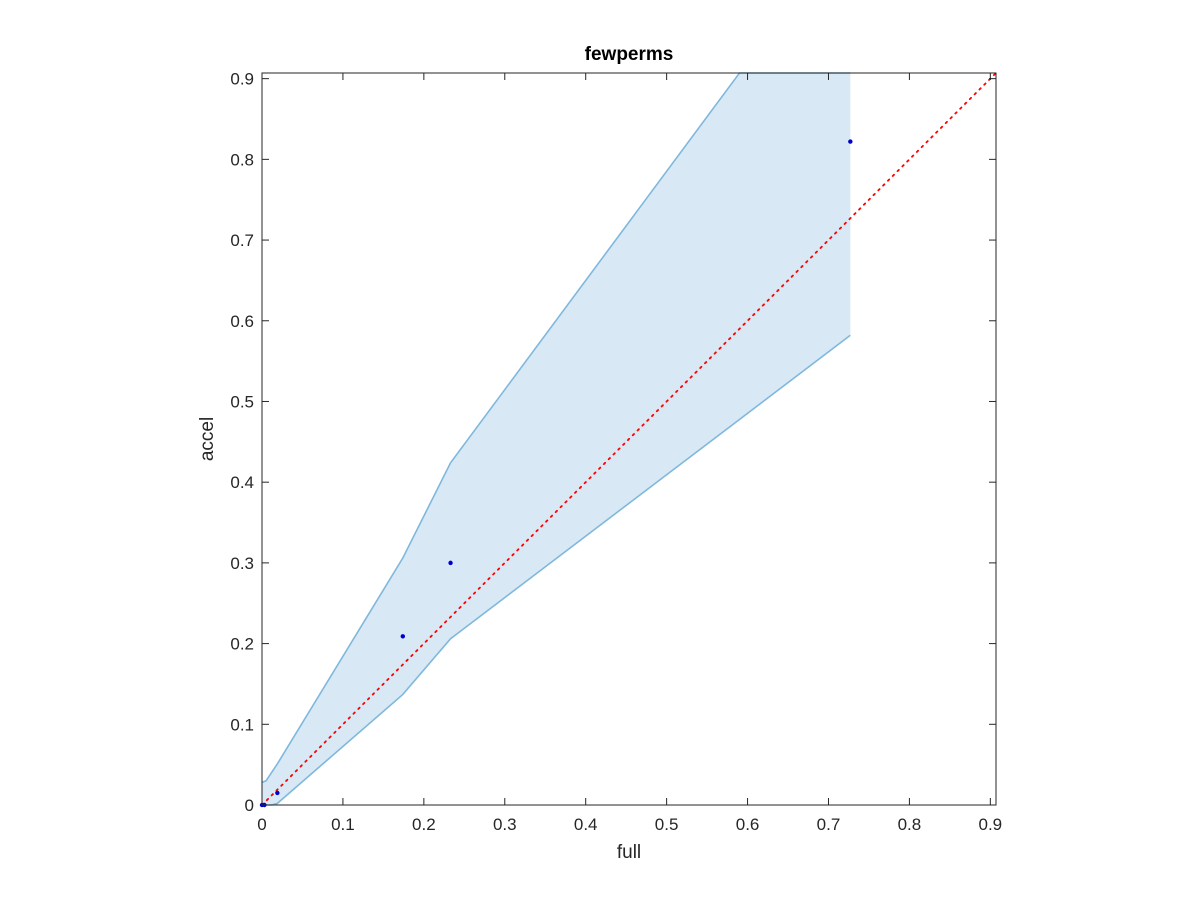  I want to click on x-tick-label: 0.2, so click(424, 824).